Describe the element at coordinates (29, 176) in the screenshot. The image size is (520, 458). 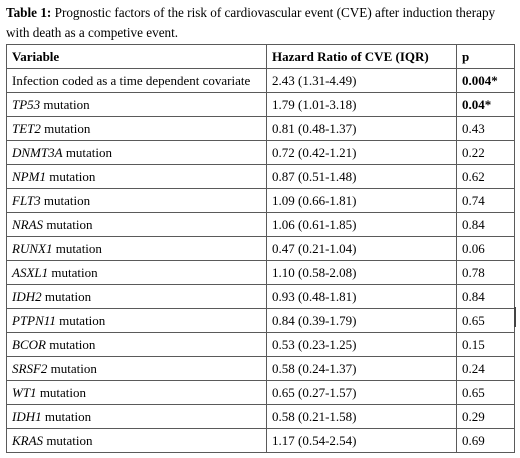
I see `gene-name: NPM1` at that location.